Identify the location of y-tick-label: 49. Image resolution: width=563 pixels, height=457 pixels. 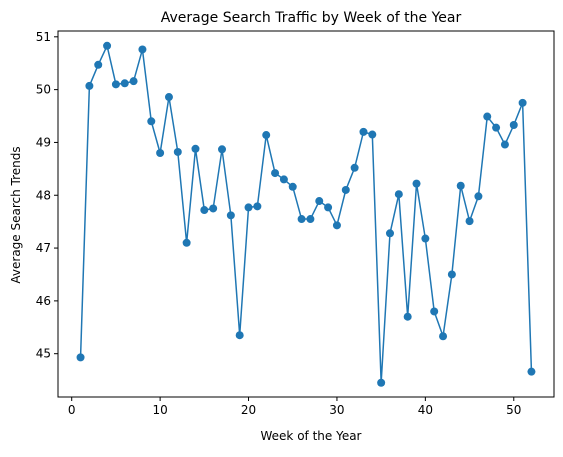
(43, 142).